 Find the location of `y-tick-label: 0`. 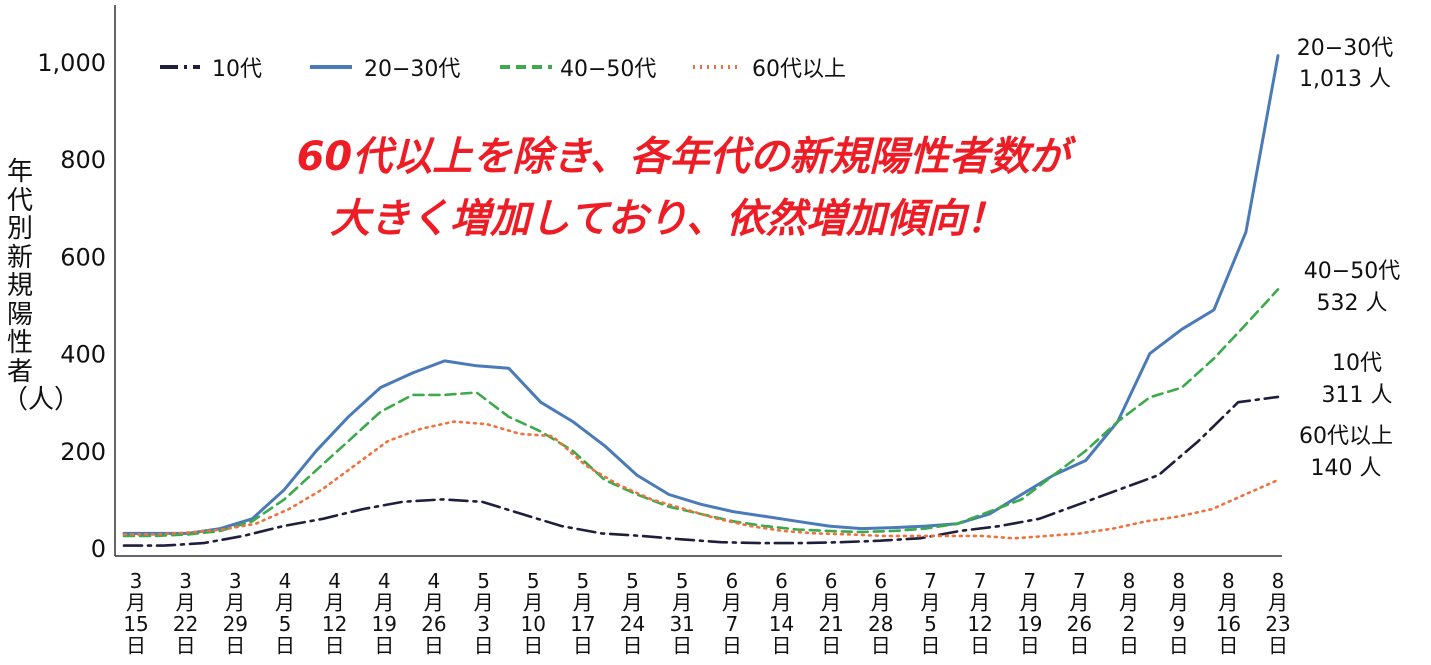

y-tick-label: 0 is located at coordinates (98, 549).